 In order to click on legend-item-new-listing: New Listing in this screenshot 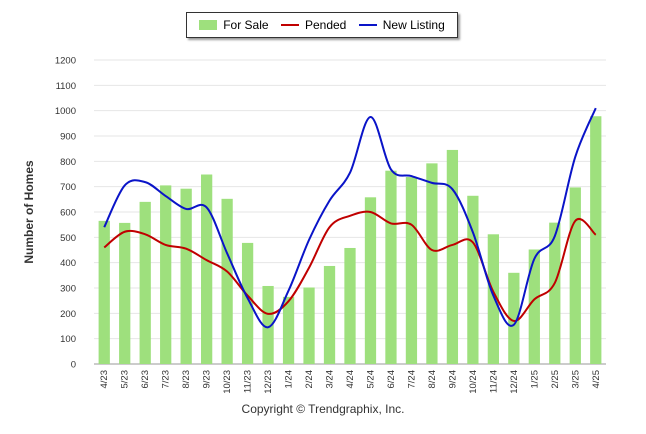, I will do `click(401, 25)`.